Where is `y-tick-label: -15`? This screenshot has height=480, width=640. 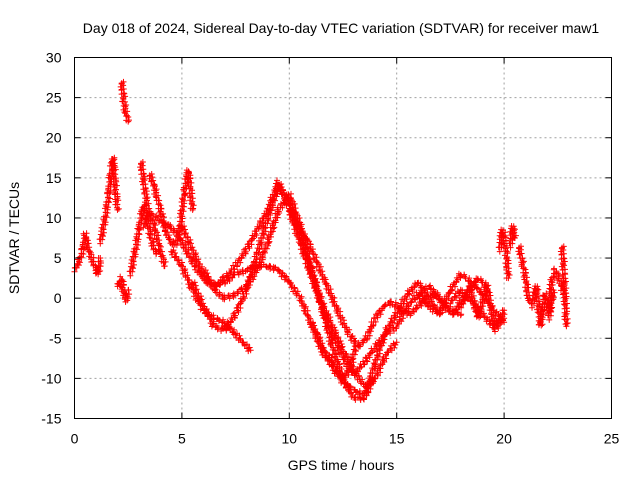 y-tick-label: -15 is located at coordinates (51, 419).